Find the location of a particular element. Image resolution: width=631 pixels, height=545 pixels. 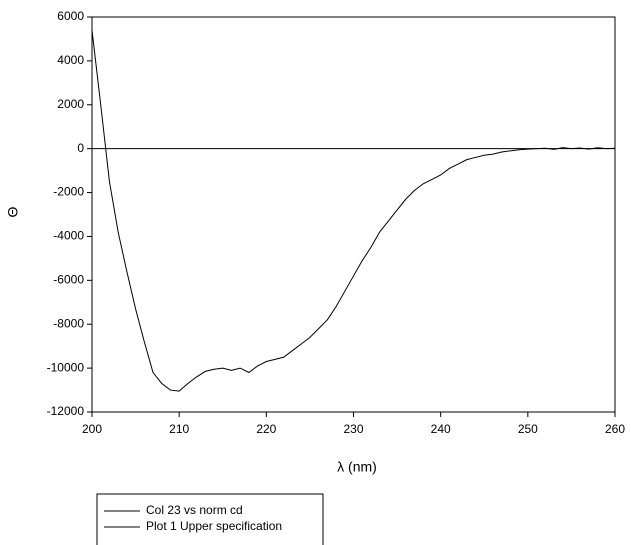

x-tick-label: 250 is located at coordinates (528, 429).